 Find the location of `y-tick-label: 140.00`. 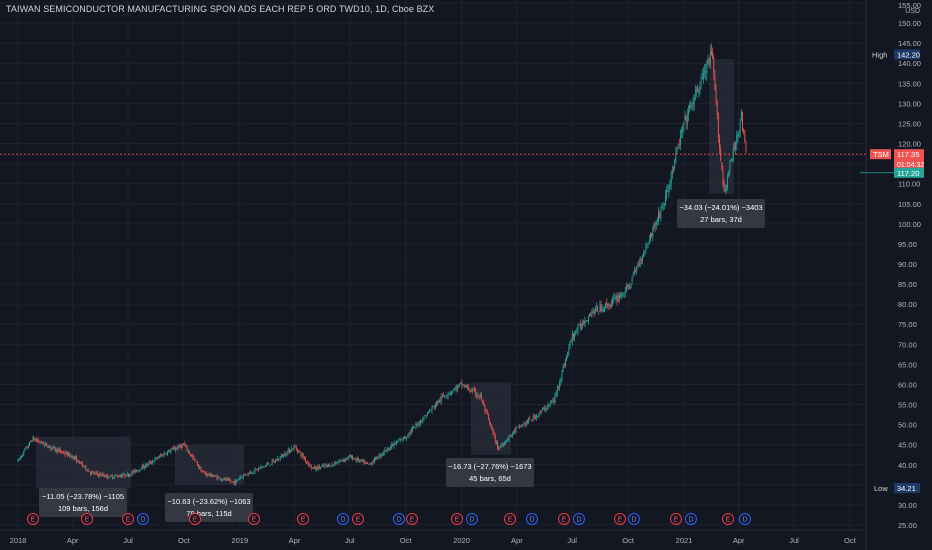

y-tick-label: 140.00 is located at coordinates (909, 63).